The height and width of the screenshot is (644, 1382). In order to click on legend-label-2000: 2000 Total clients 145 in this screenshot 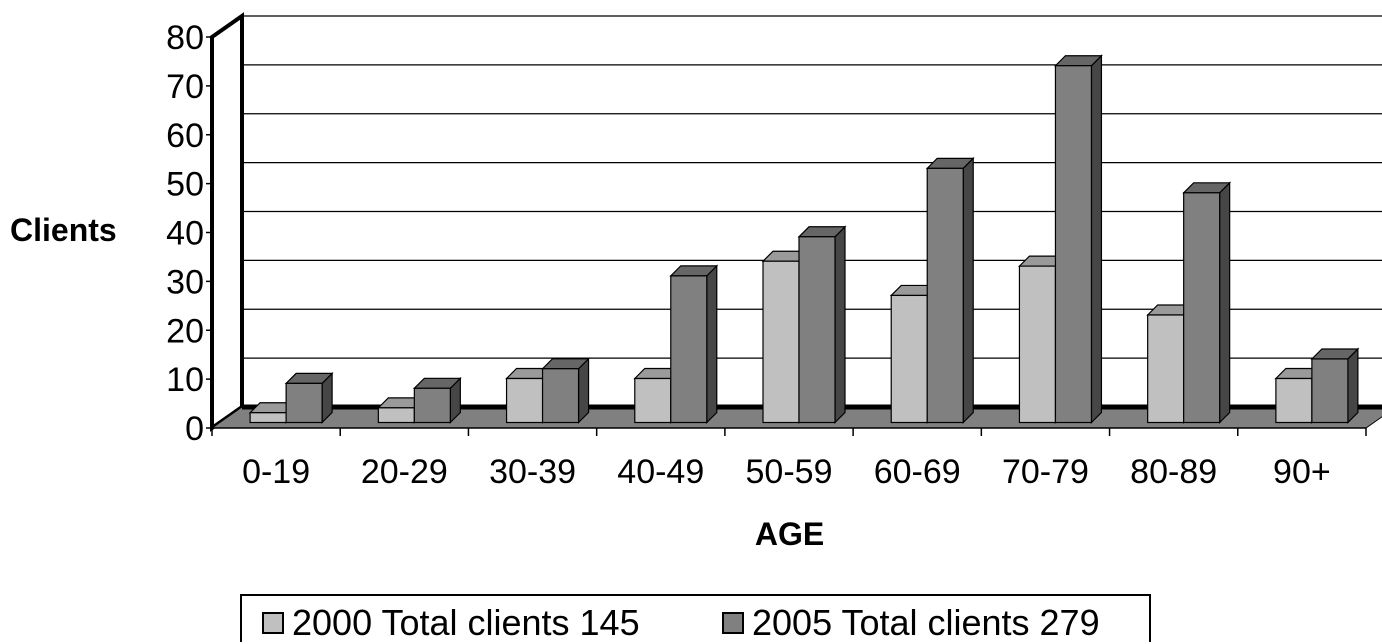, I will do `click(466, 622)`.